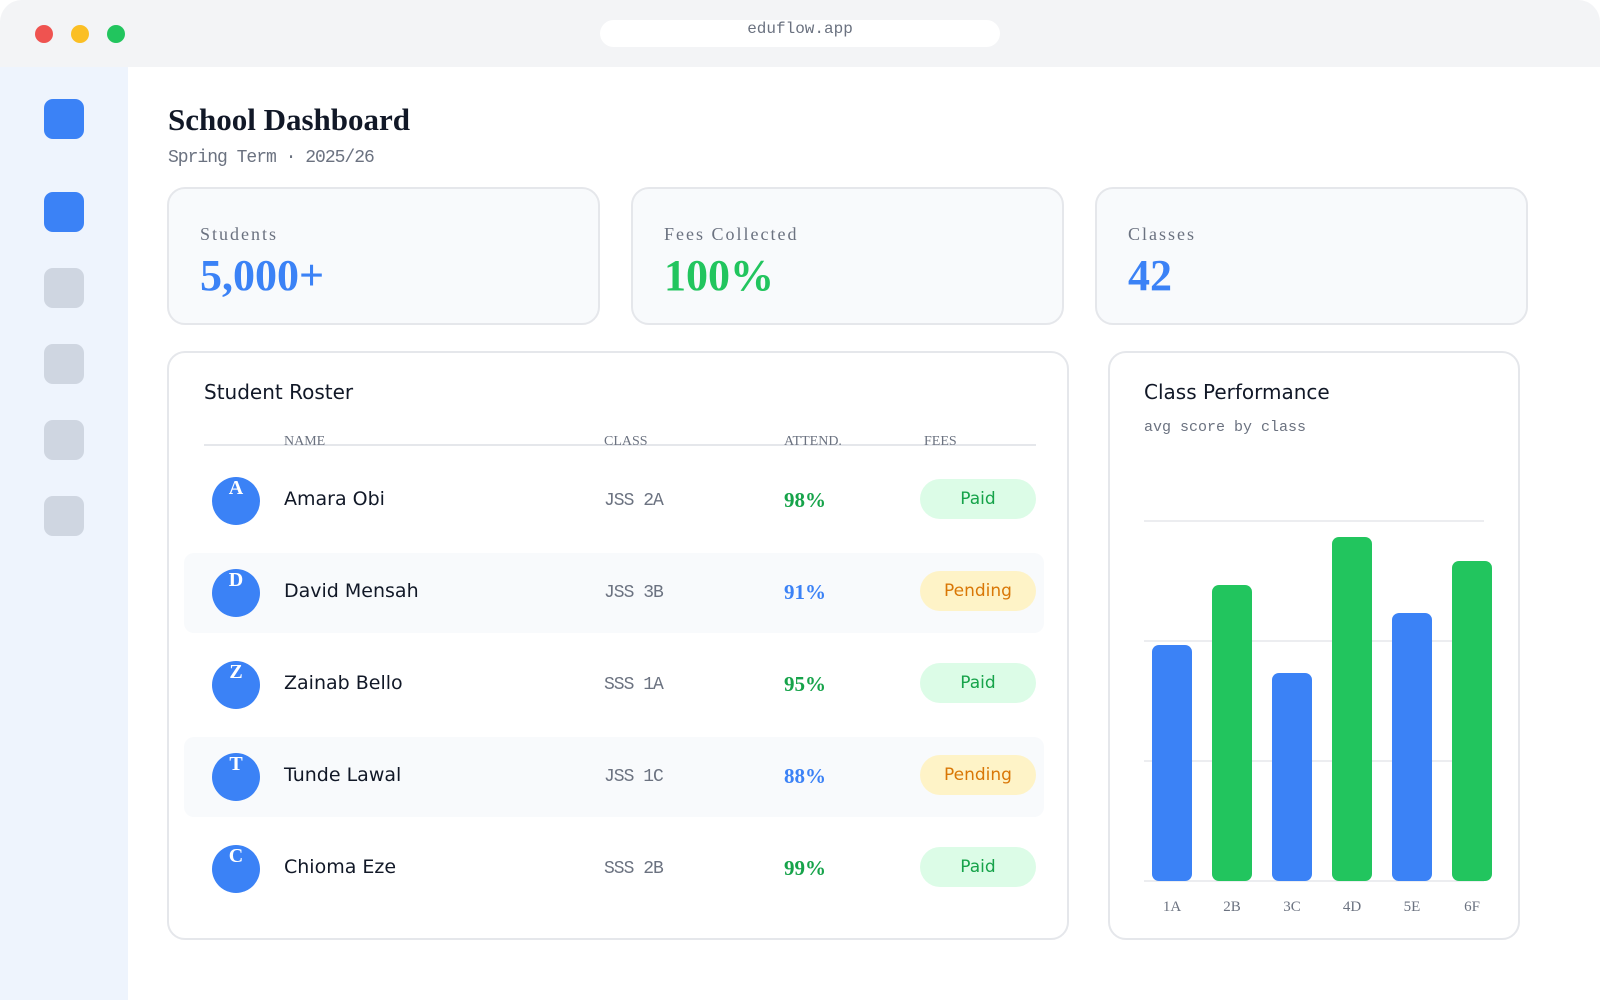 The image size is (1600, 1000). I want to click on column-header: CLASS, so click(626, 441).